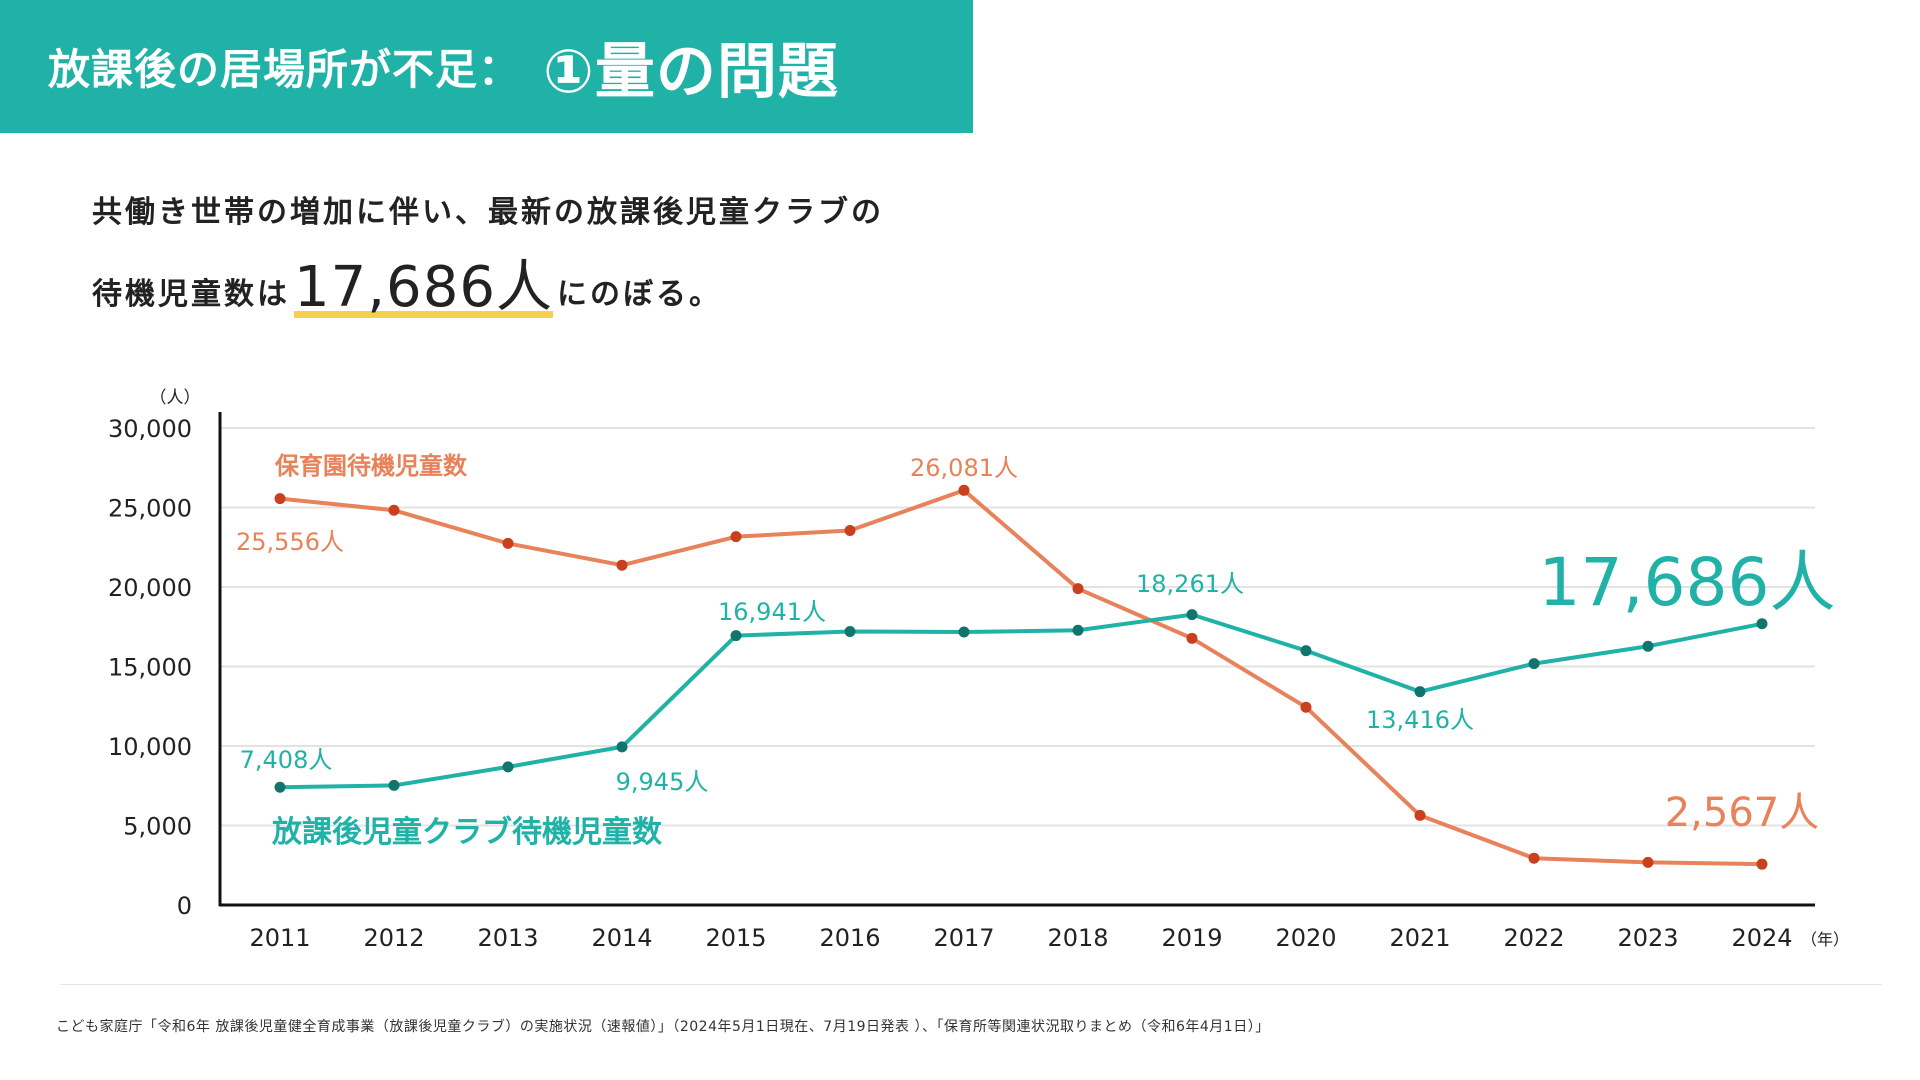 The image size is (1920, 1080). What do you see at coordinates (150, 747) in the screenshot?
I see `y-tick-label: 10,000` at bounding box center [150, 747].